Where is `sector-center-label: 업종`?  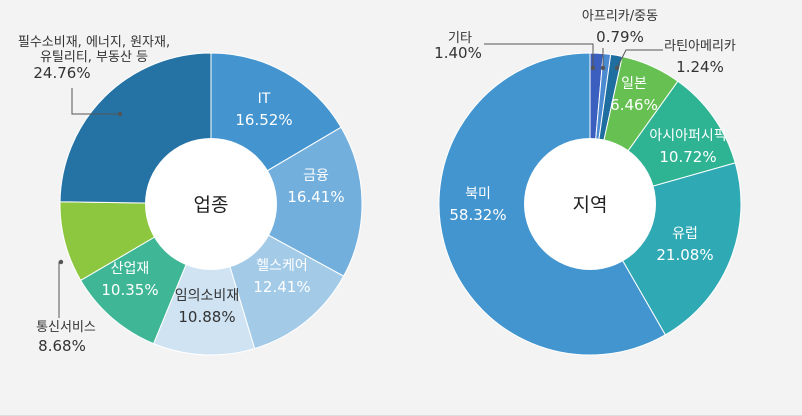
sector-center-label: 업종 is located at coordinates (211, 205).